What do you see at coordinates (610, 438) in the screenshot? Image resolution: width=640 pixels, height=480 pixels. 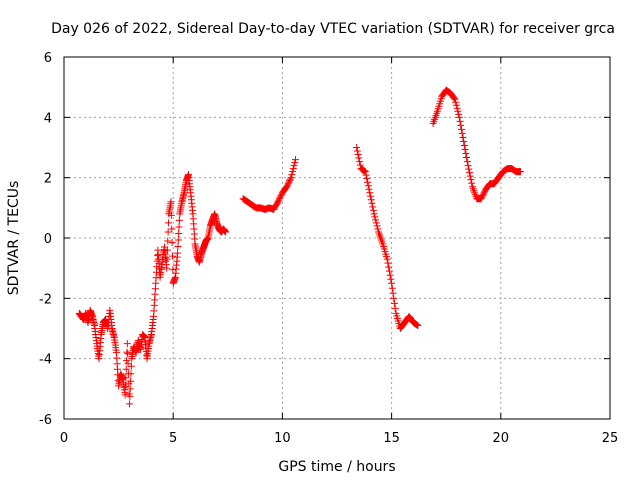 I see `x-tick-label: 25` at bounding box center [610, 438].